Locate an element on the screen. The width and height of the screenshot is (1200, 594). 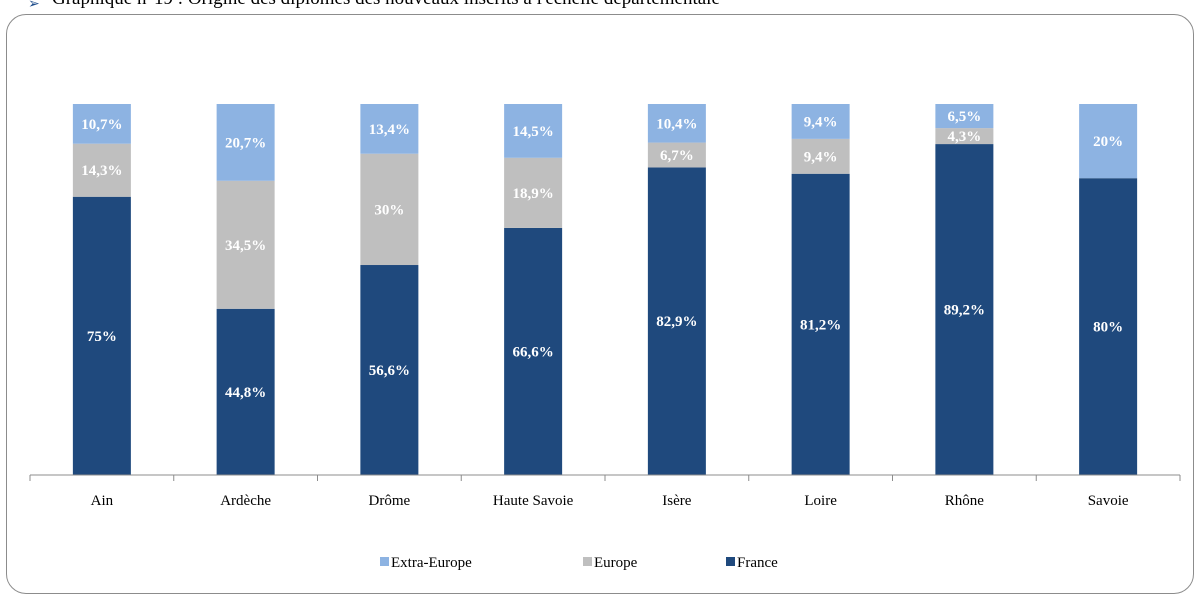
data-label-extra-europe: 10,4% is located at coordinates (676, 124).